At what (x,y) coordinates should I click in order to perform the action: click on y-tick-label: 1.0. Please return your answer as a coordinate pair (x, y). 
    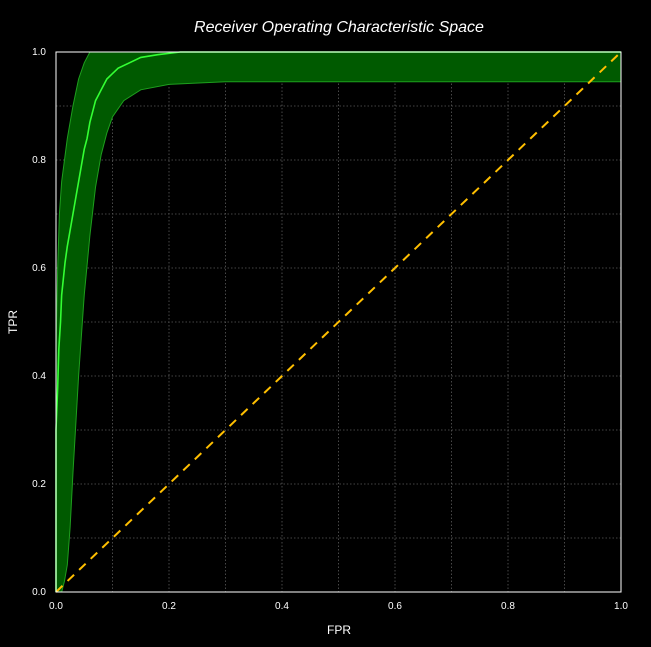
    Looking at the image, I should click on (39, 52).